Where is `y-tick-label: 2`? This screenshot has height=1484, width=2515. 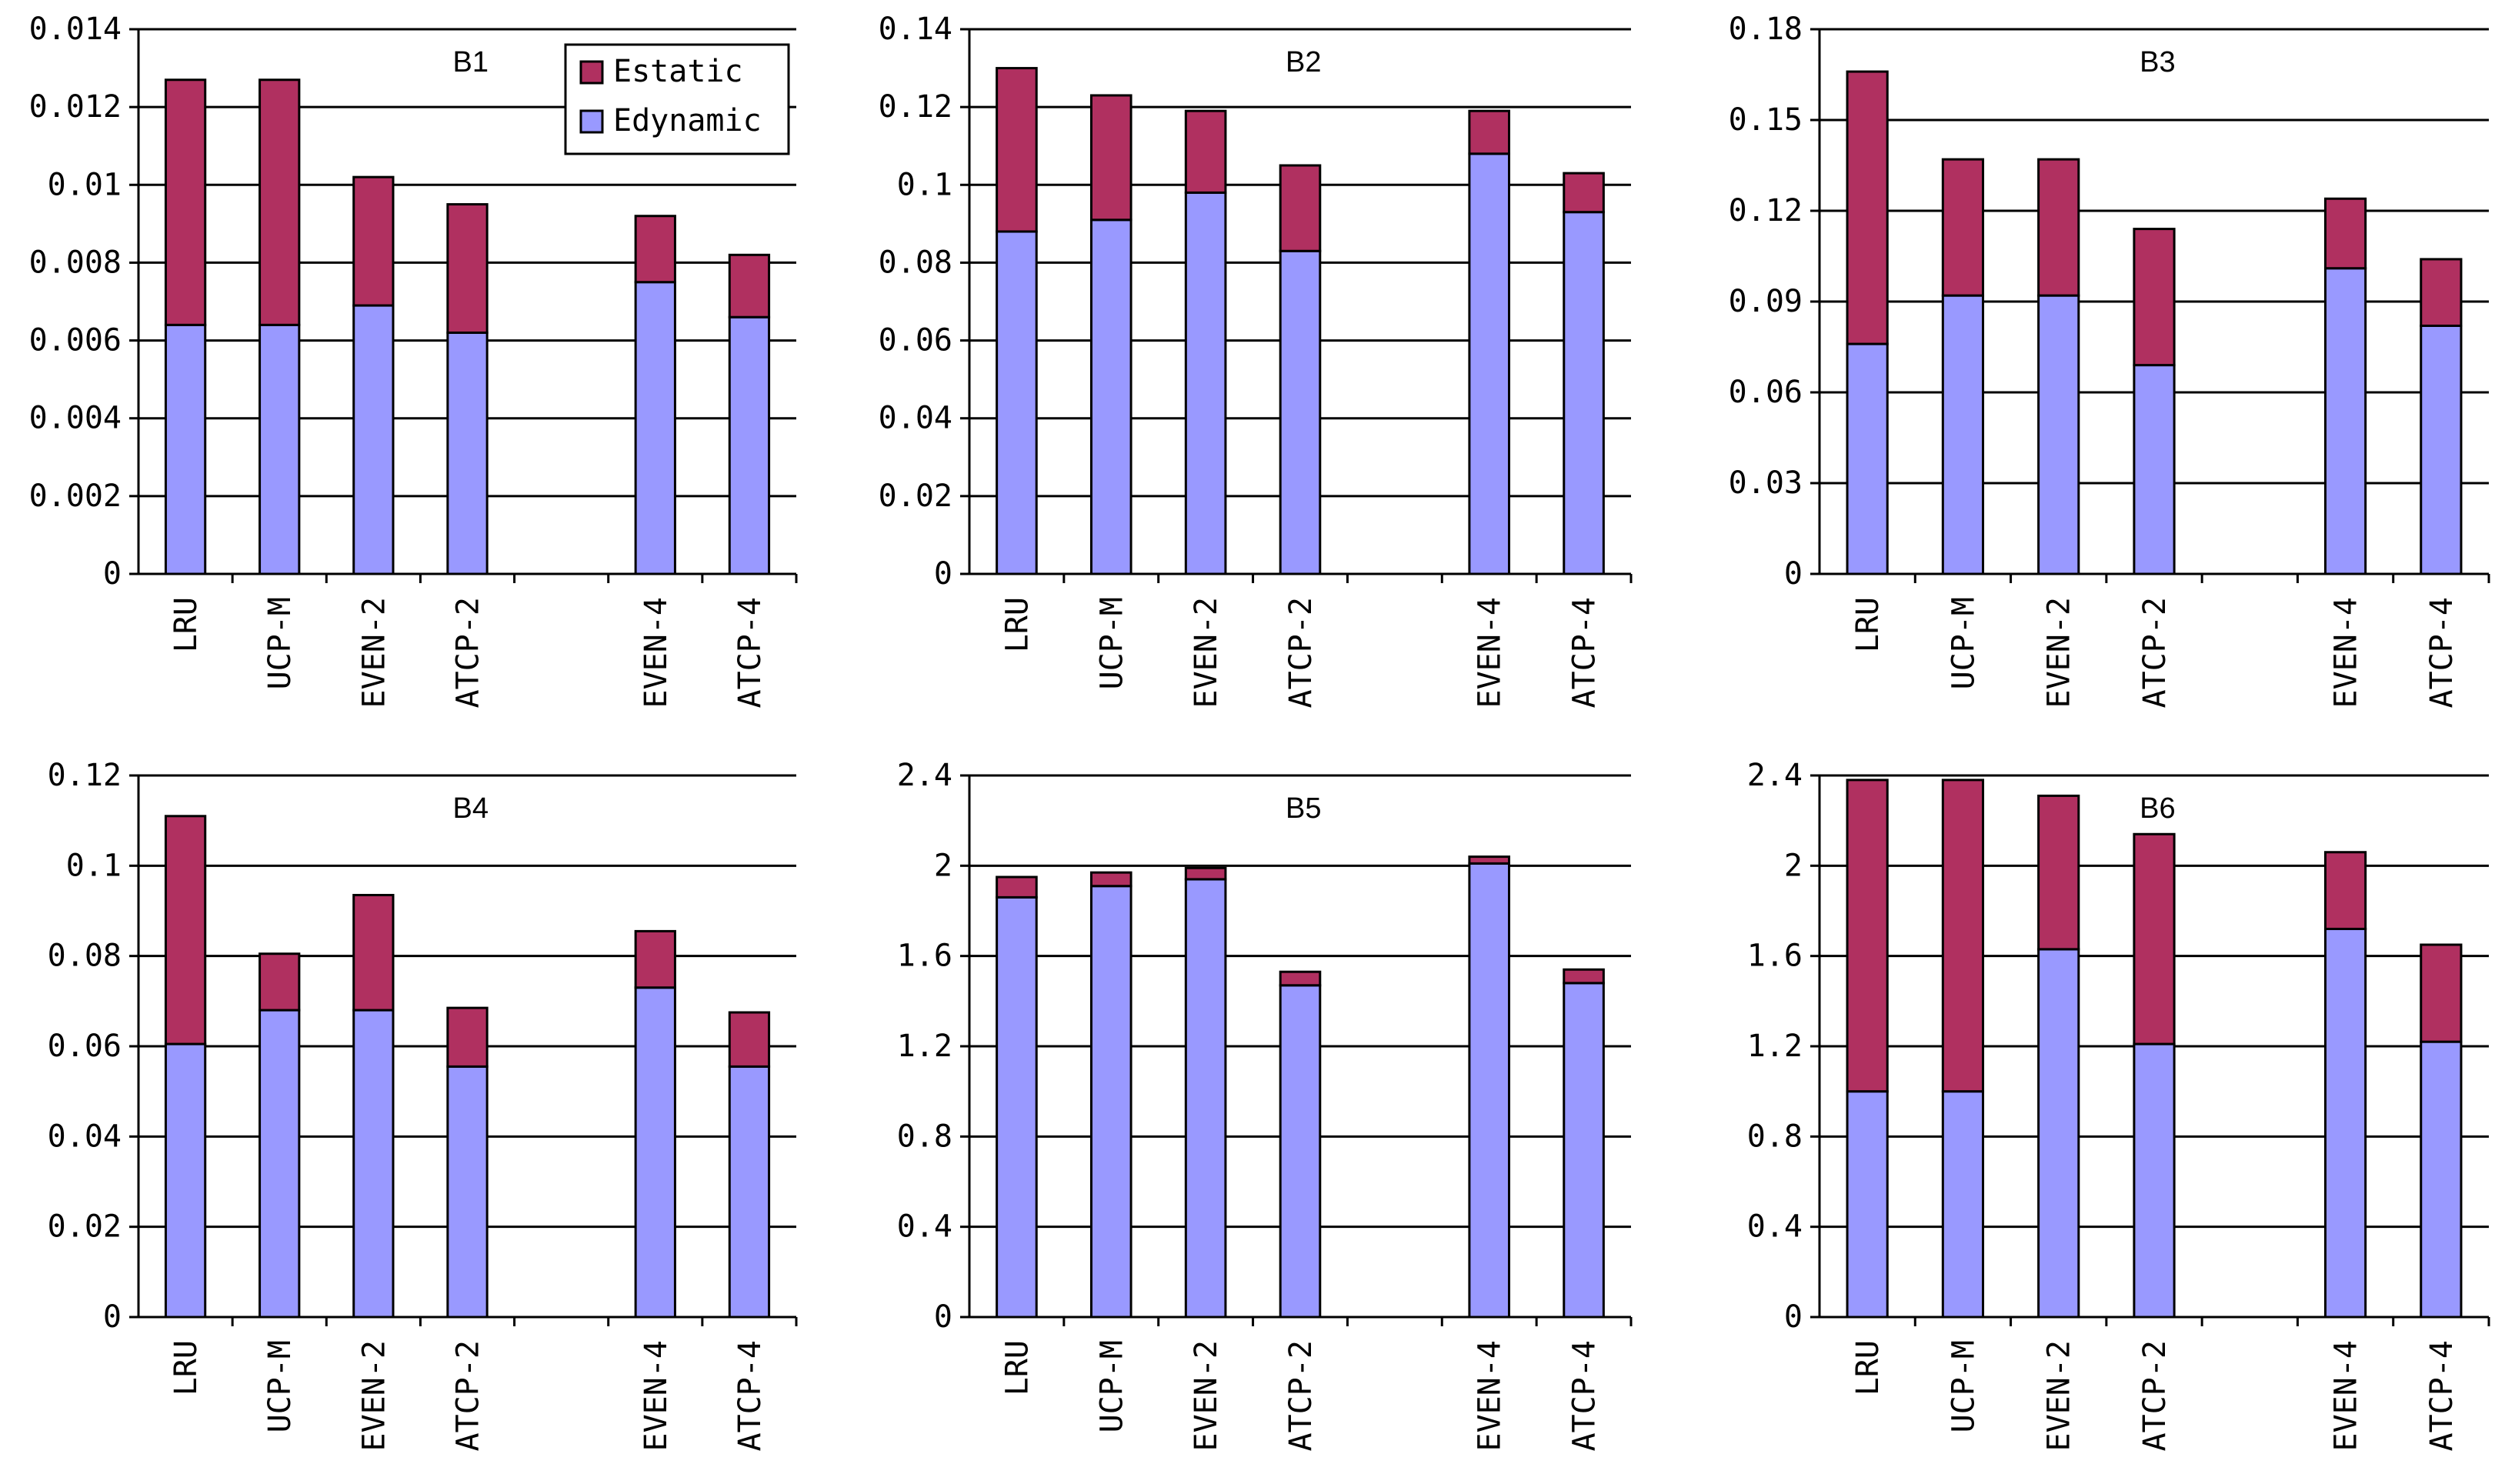 y-tick-label: 2 is located at coordinates (1793, 865).